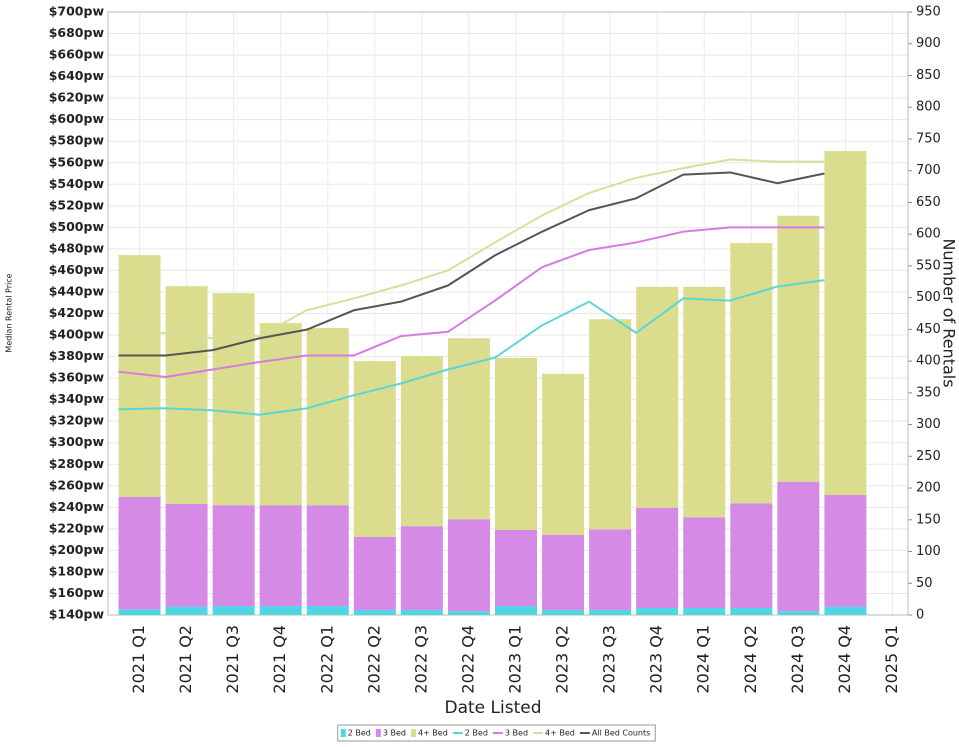  Describe the element at coordinates (77, 54) in the screenshot. I see `y-tick-label: $660pw` at that location.